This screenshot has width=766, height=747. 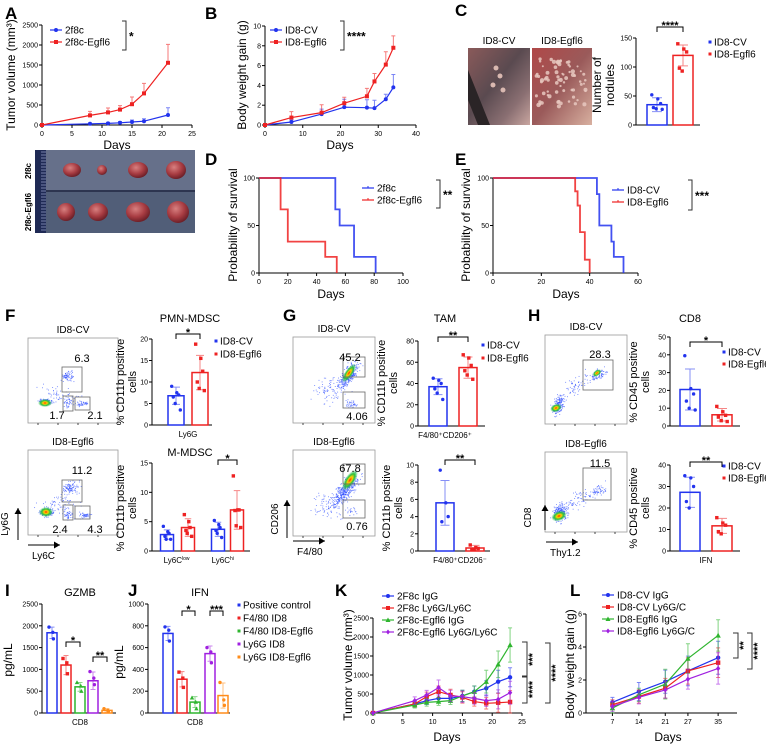 What do you see at coordinates (56, 416) in the screenshot?
I see `gate-percentage: 1.7` at bounding box center [56, 416].